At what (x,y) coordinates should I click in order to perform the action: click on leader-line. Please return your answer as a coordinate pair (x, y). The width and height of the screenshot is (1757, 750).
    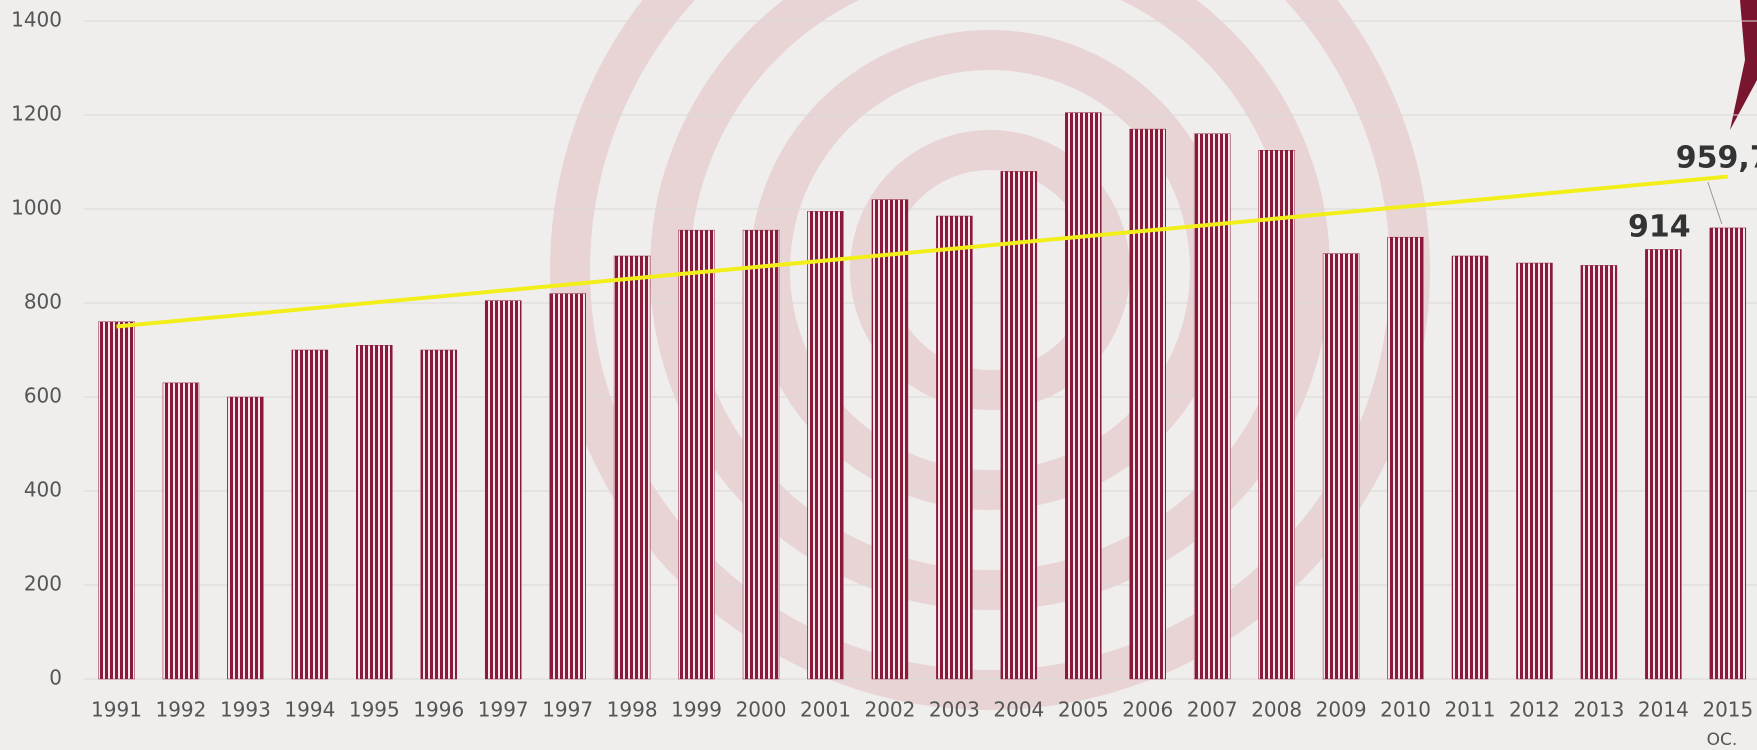
    Looking at the image, I should click on (1715, 203).